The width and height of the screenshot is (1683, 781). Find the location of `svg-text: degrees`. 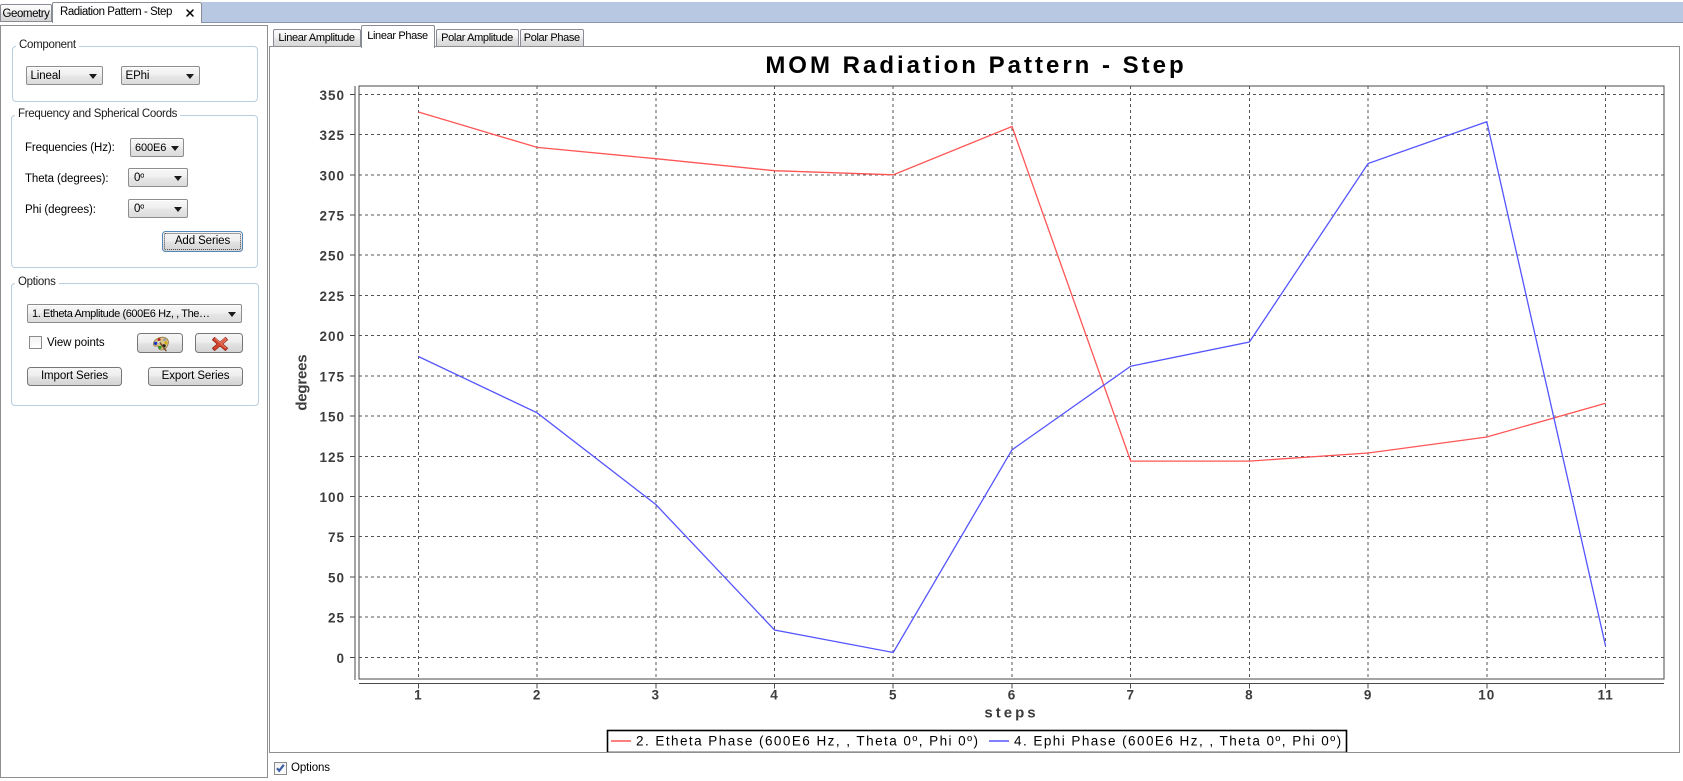

svg-text: degrees is located at coordinates (302, 383).